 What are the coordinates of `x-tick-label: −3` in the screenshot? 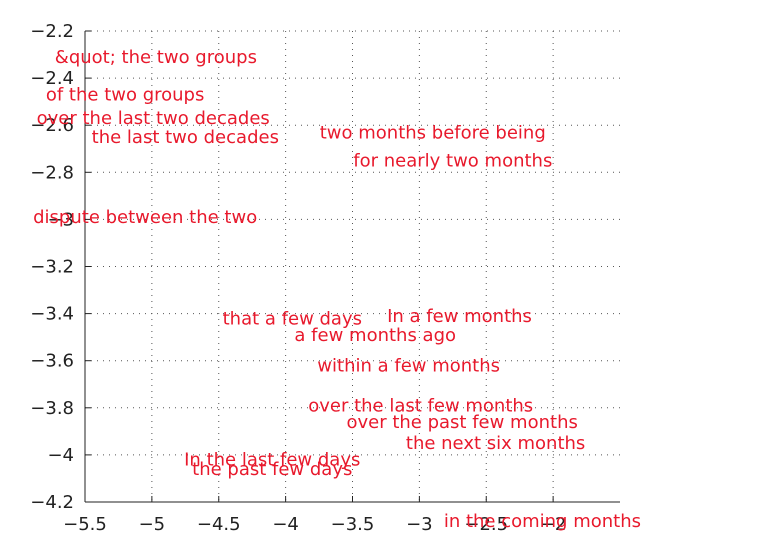 It's located at (419, 524).